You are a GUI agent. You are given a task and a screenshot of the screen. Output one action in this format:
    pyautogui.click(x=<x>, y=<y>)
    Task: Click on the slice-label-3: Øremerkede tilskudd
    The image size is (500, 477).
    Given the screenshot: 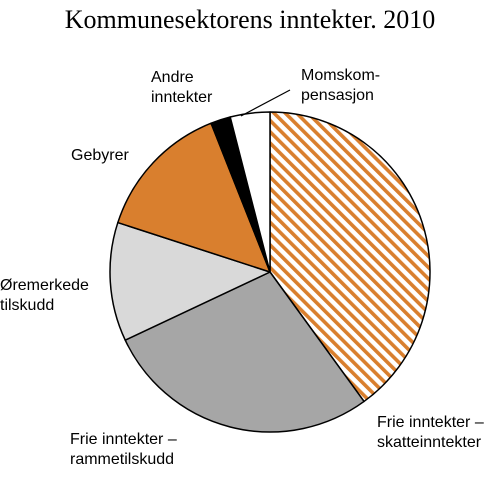 What is the action you would take?
    pyautogui.click(x=44, y=295)
    